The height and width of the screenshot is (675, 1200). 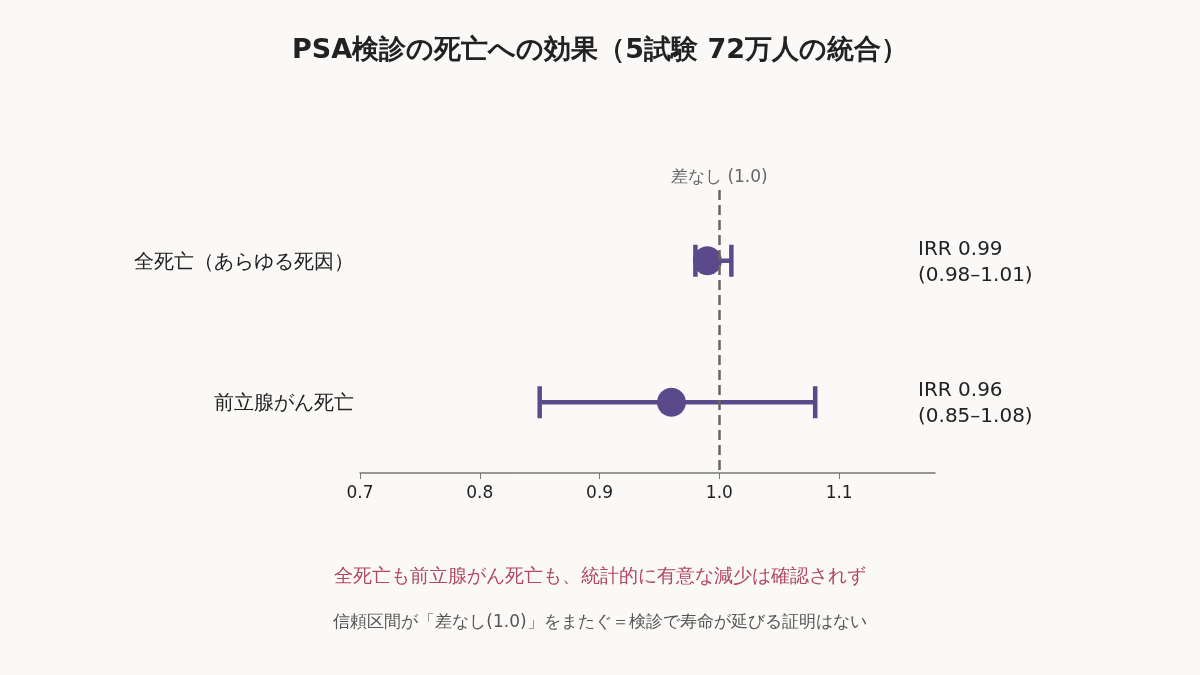 What do you see at coordinates (719, 175) in the screenshot?
I see `ref-line-label: 差なし (1.0)` at bounding box center [719, 175].